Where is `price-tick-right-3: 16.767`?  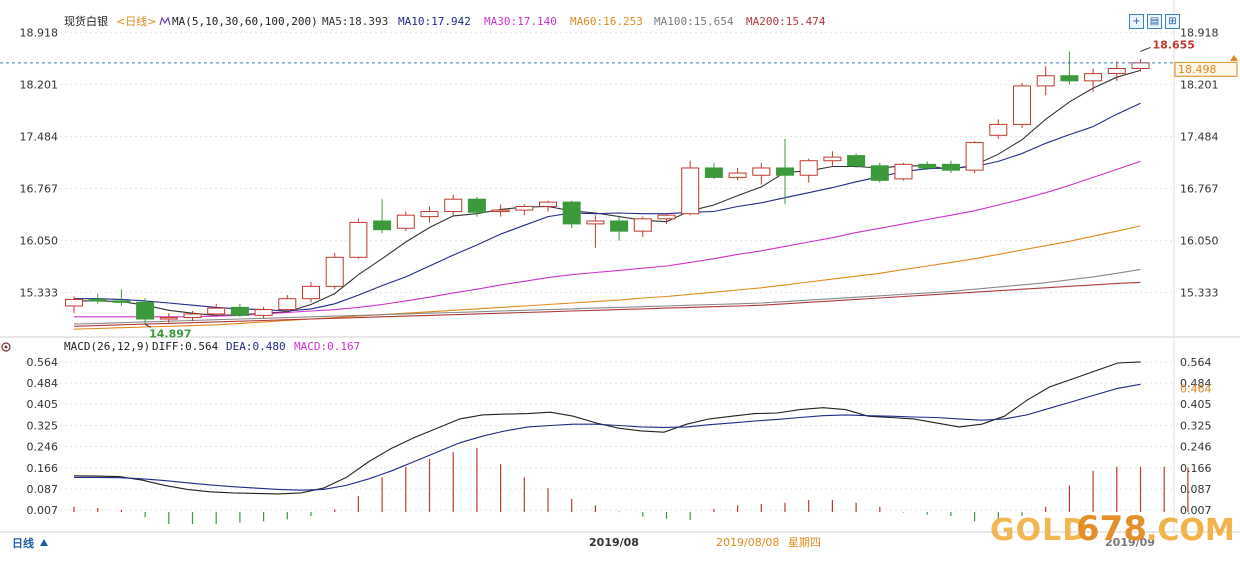 price-tick-right-3: 16.767 is located at coordinates (1199, 189).